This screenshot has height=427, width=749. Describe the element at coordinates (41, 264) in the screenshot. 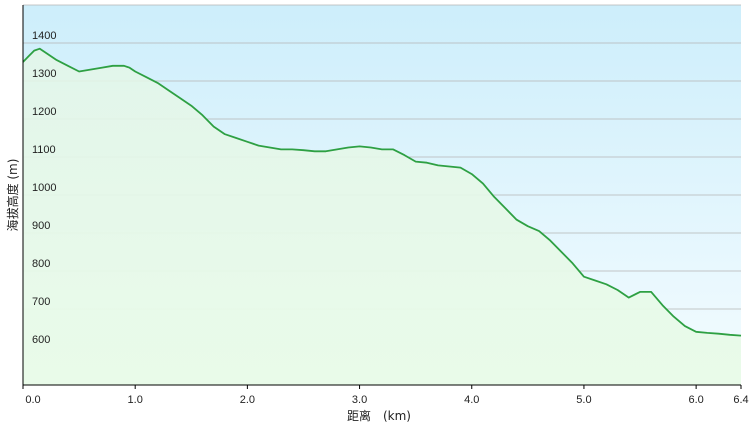

I see `y-tick-label: 800` at that location.